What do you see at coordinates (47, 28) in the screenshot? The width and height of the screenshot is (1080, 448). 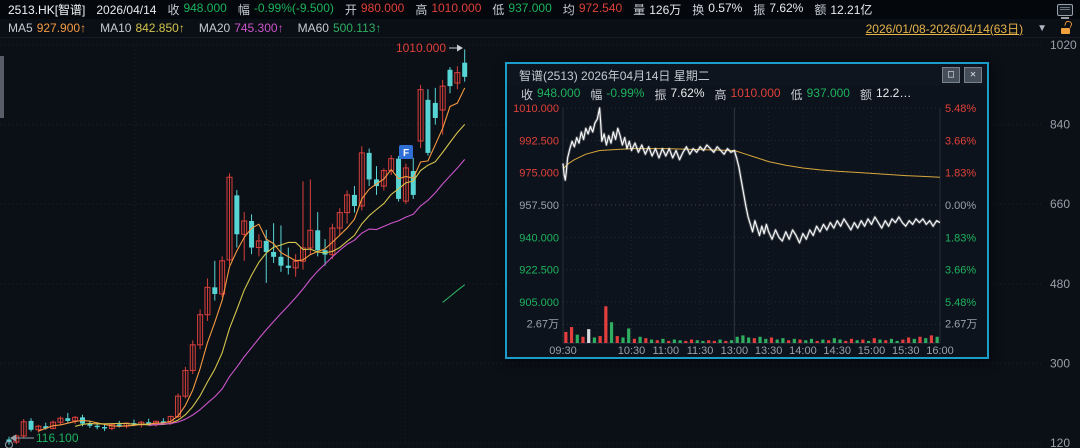 I see `ma-item: MA5 927.900↑` at bounding box center [47, 28].